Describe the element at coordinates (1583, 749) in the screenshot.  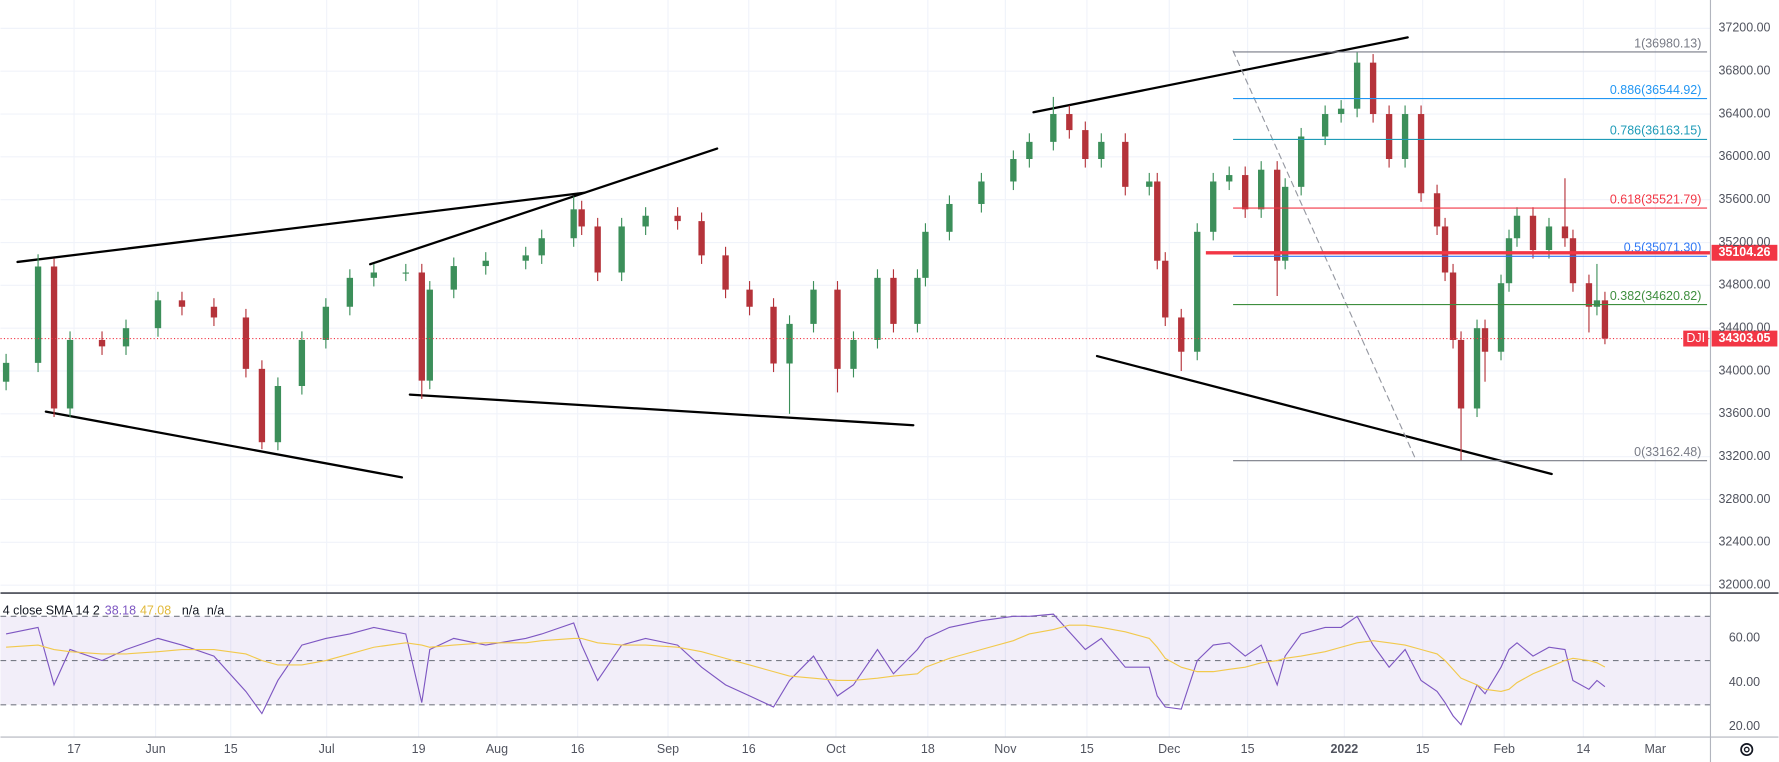
I see `x-tick-label: 14` at that location.